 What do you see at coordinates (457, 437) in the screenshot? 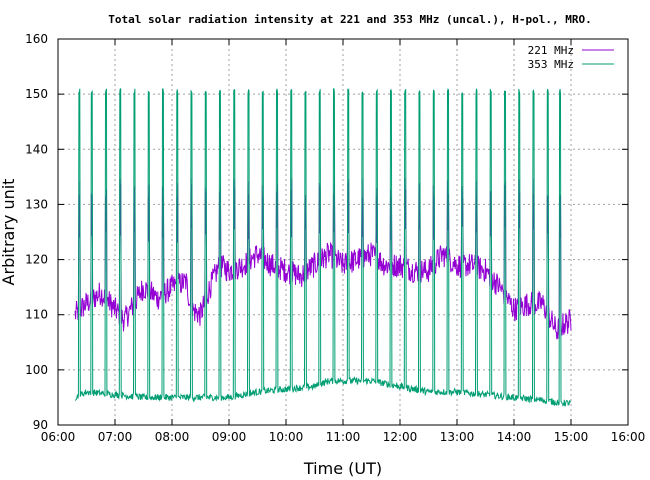
I see `x-tick-label: 13:00` at bounding box center [457, 437].